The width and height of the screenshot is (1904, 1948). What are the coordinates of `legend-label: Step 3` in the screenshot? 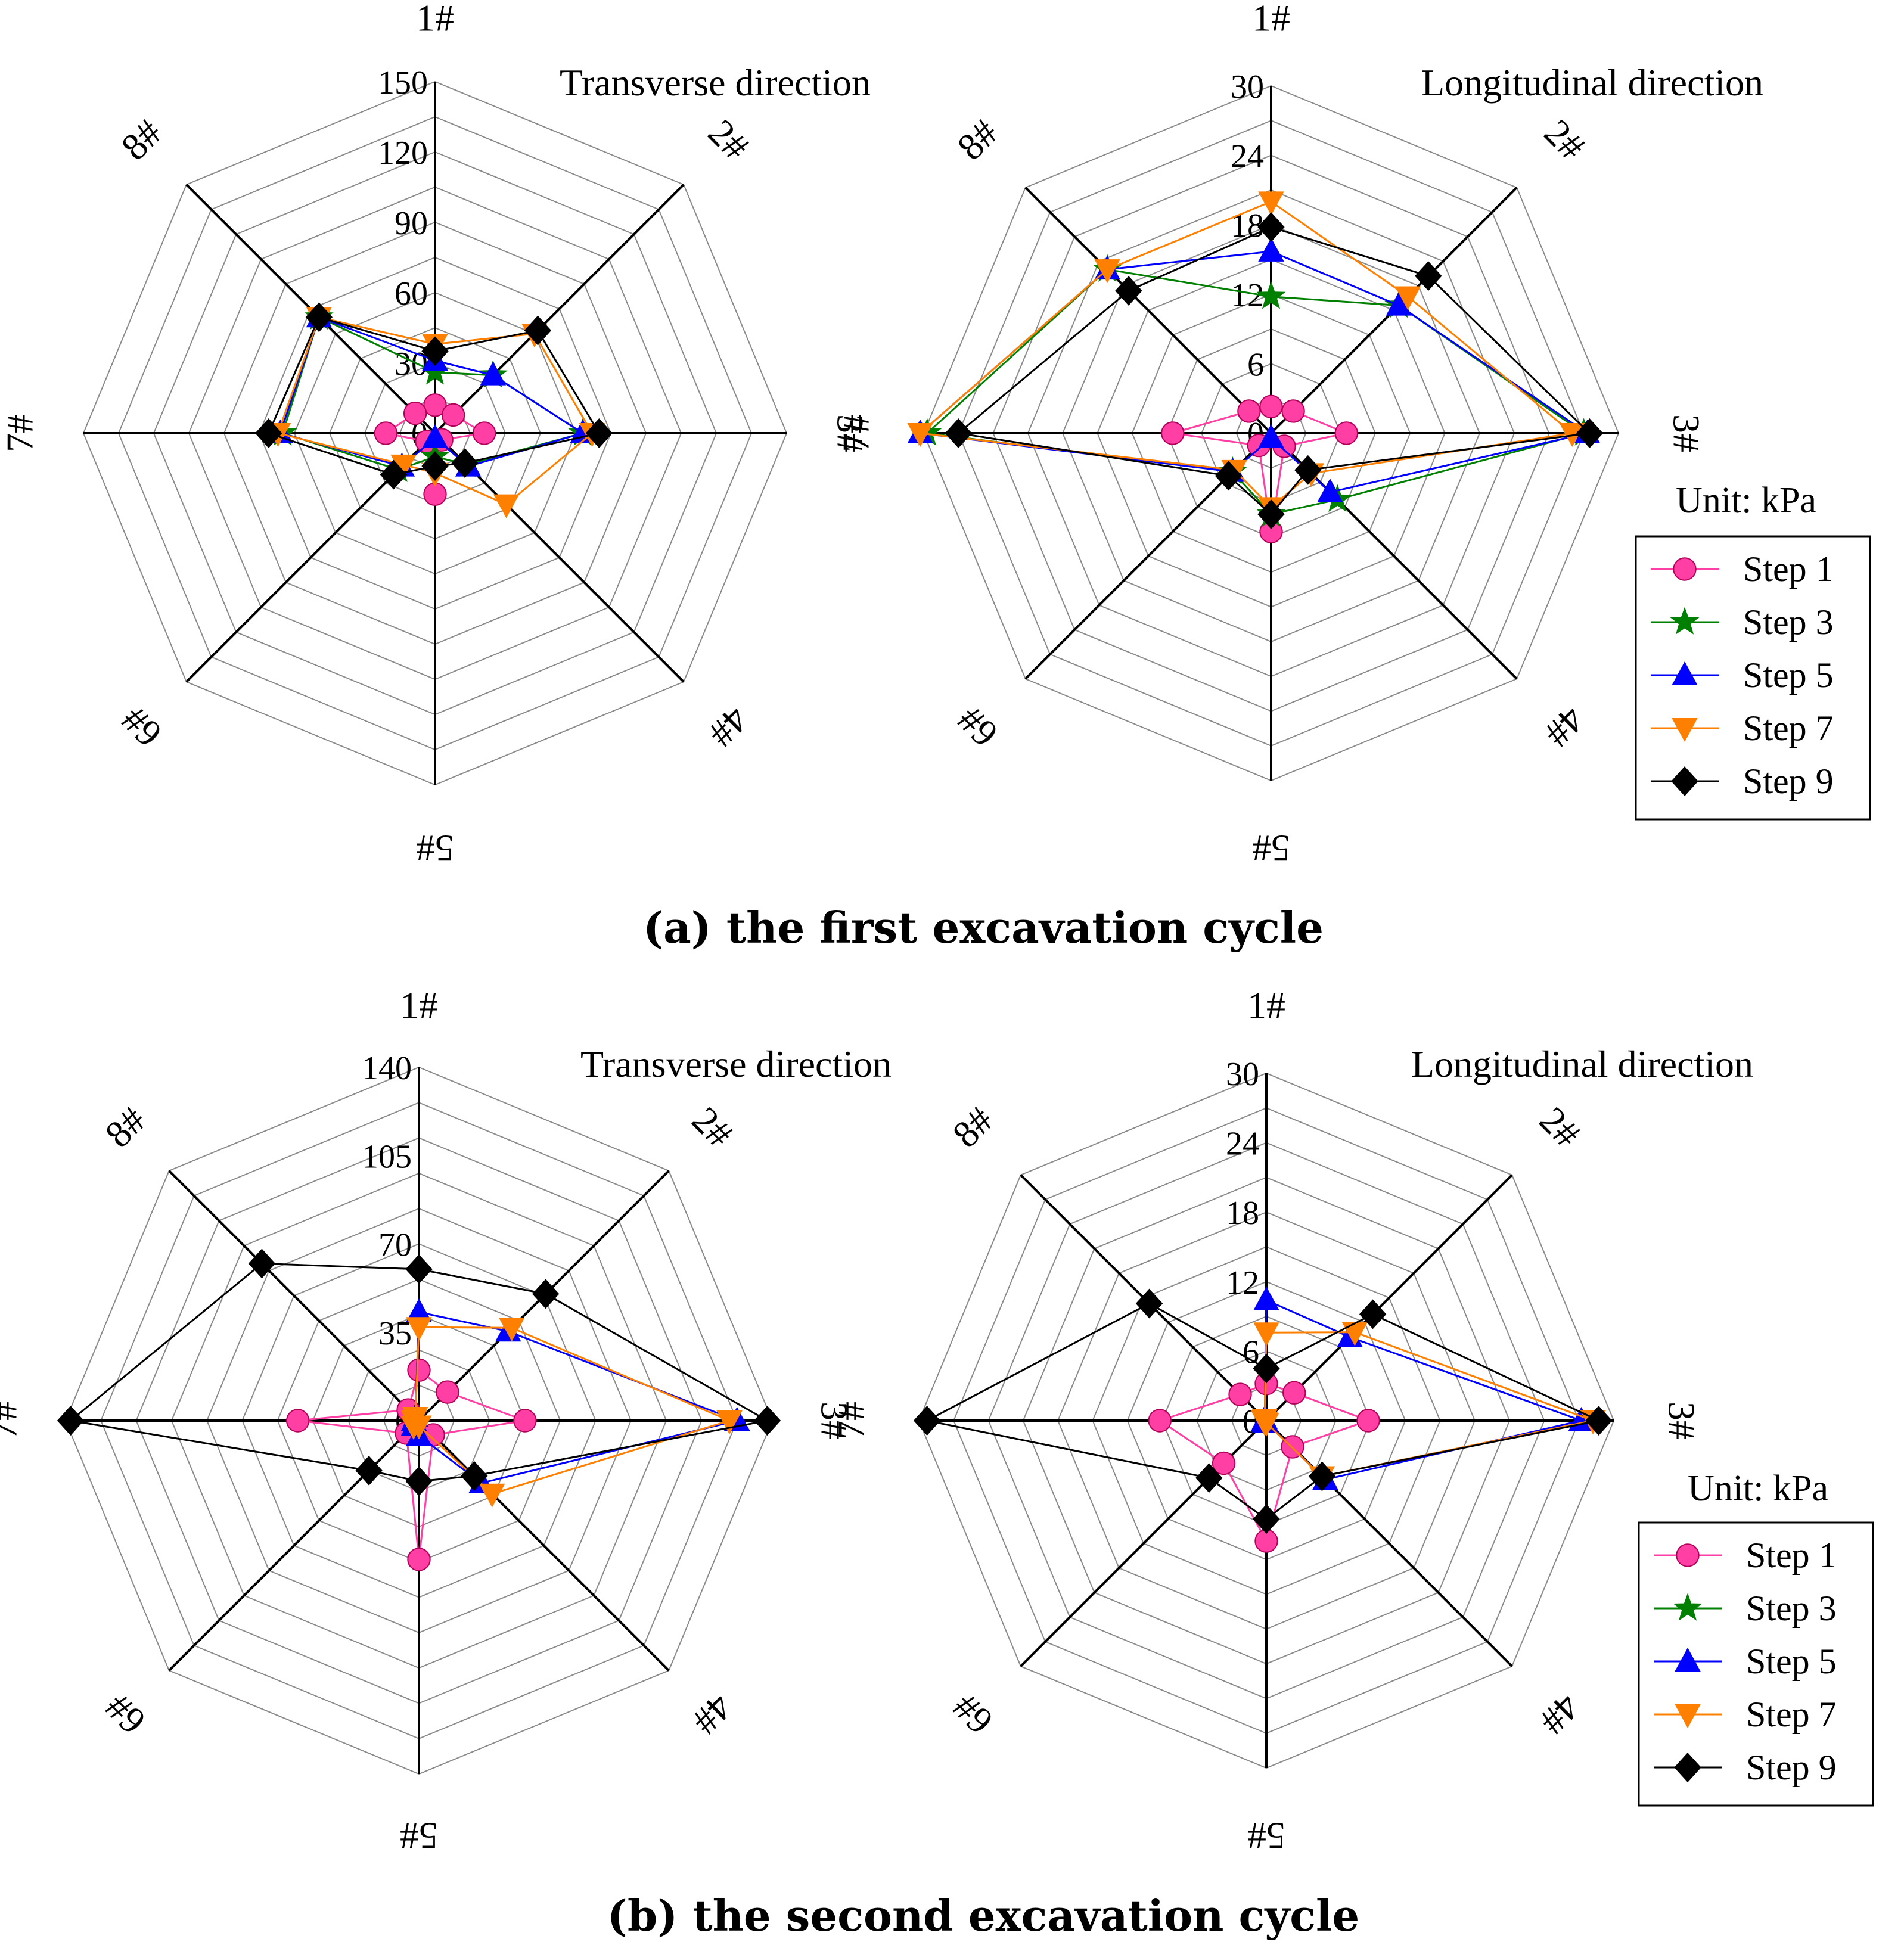 It's located at (1791, 1608).